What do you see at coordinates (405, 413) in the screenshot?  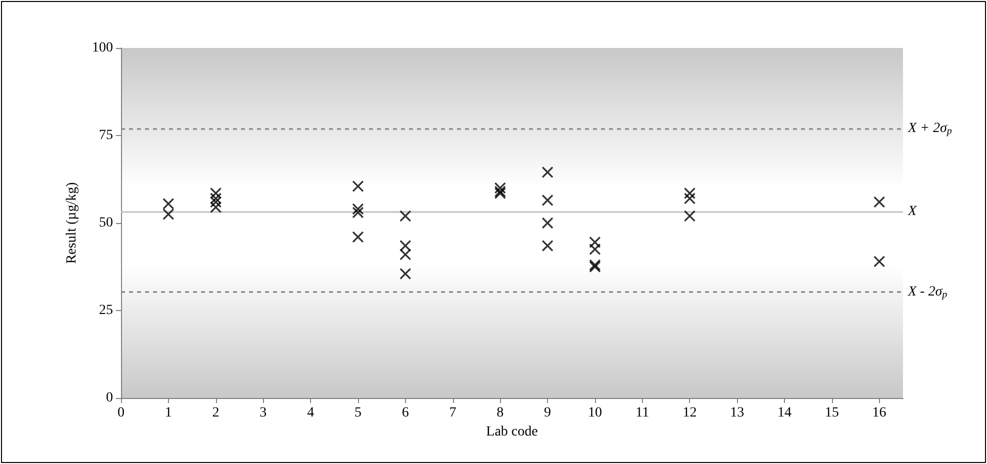 I see `x-tick-label: 6` at bounding box center [405, 413].